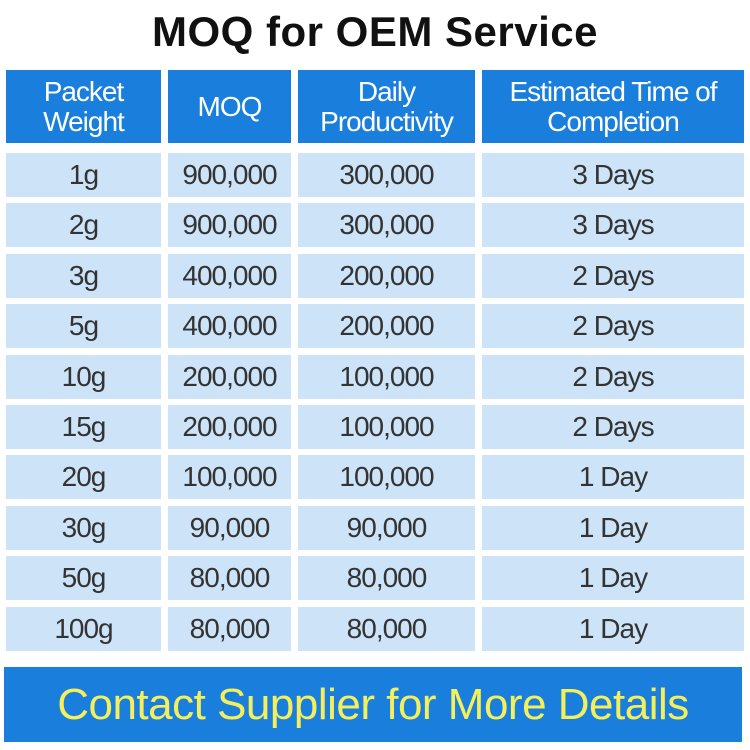 The width and height of the screenshot is (750, 750). What do you see at coordinates (83, 578) in the screenshot?
I see `table-cell: 50g` at bounding box center [83, 578].